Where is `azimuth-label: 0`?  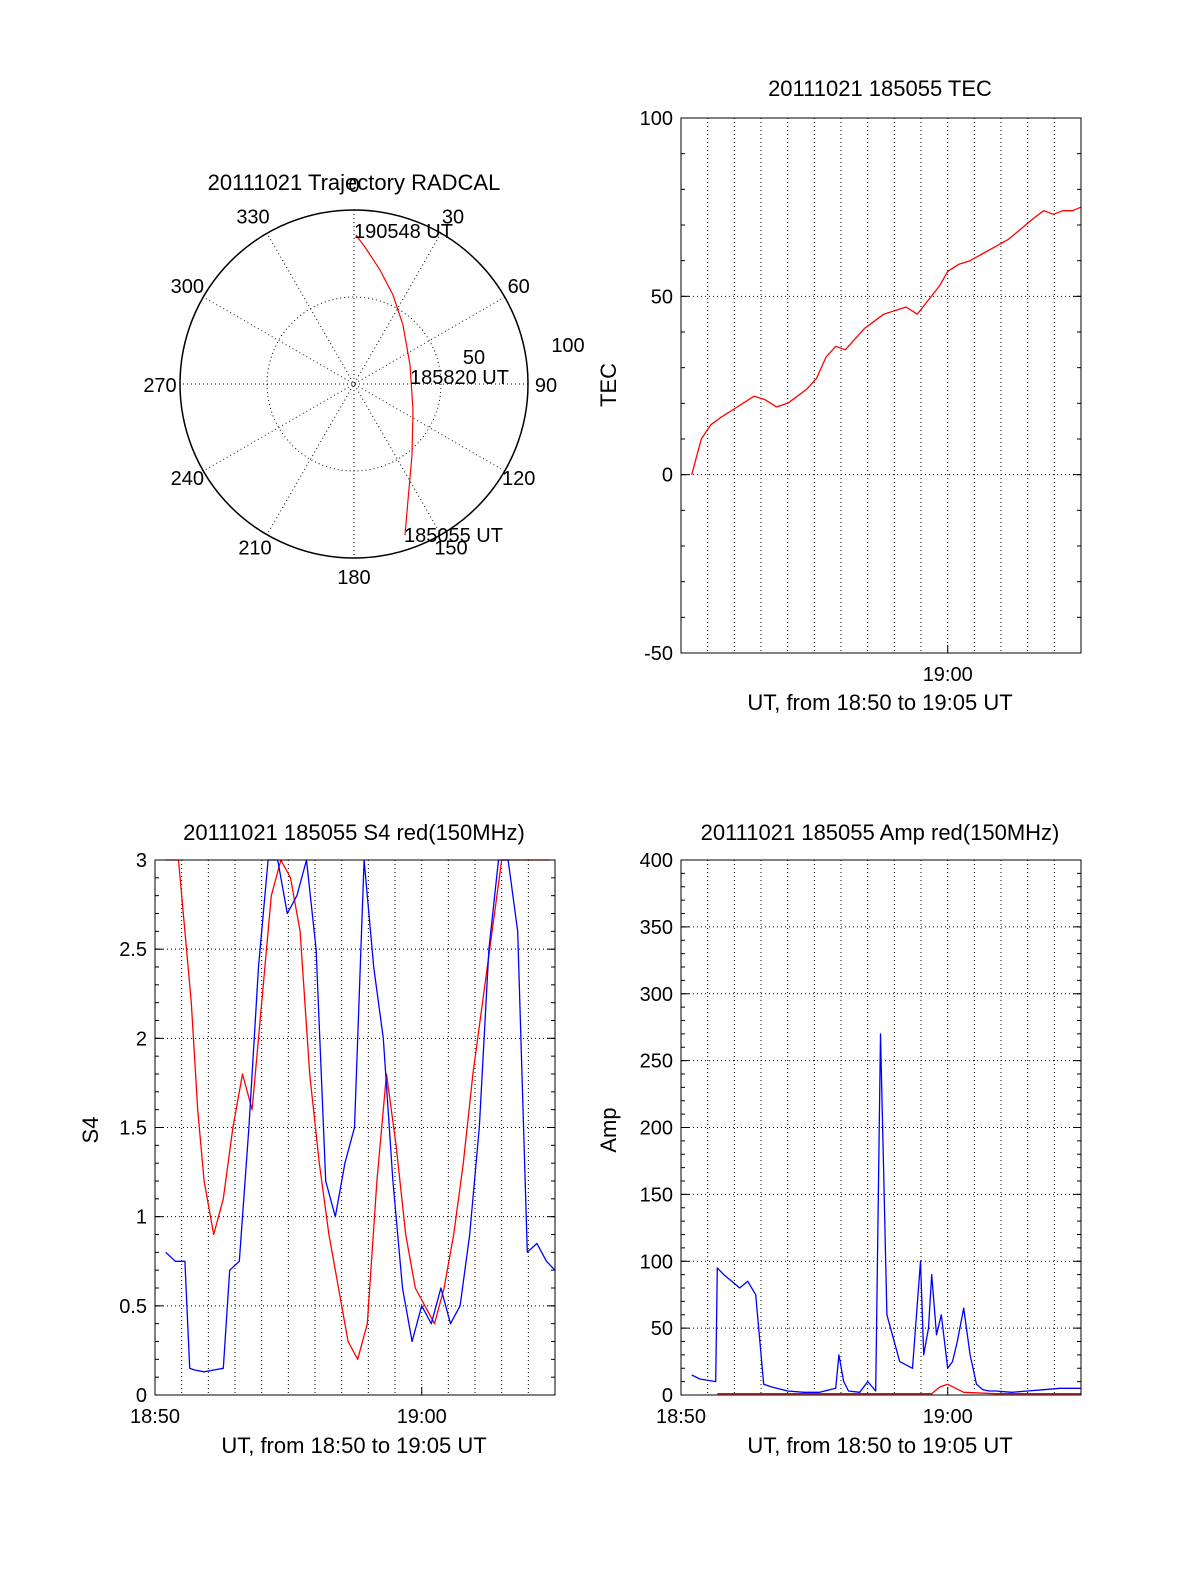 azimuth-label: 0 is located at coordinates (353, 186).